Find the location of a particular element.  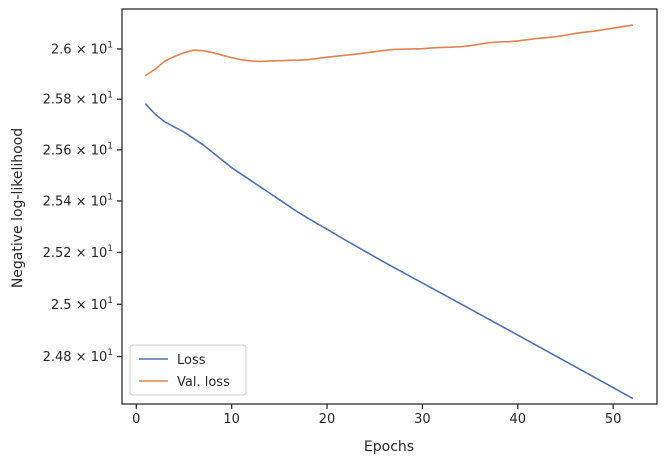

y-tick-label: 2.56 × 10¹ is located at coordinates (78, 149).